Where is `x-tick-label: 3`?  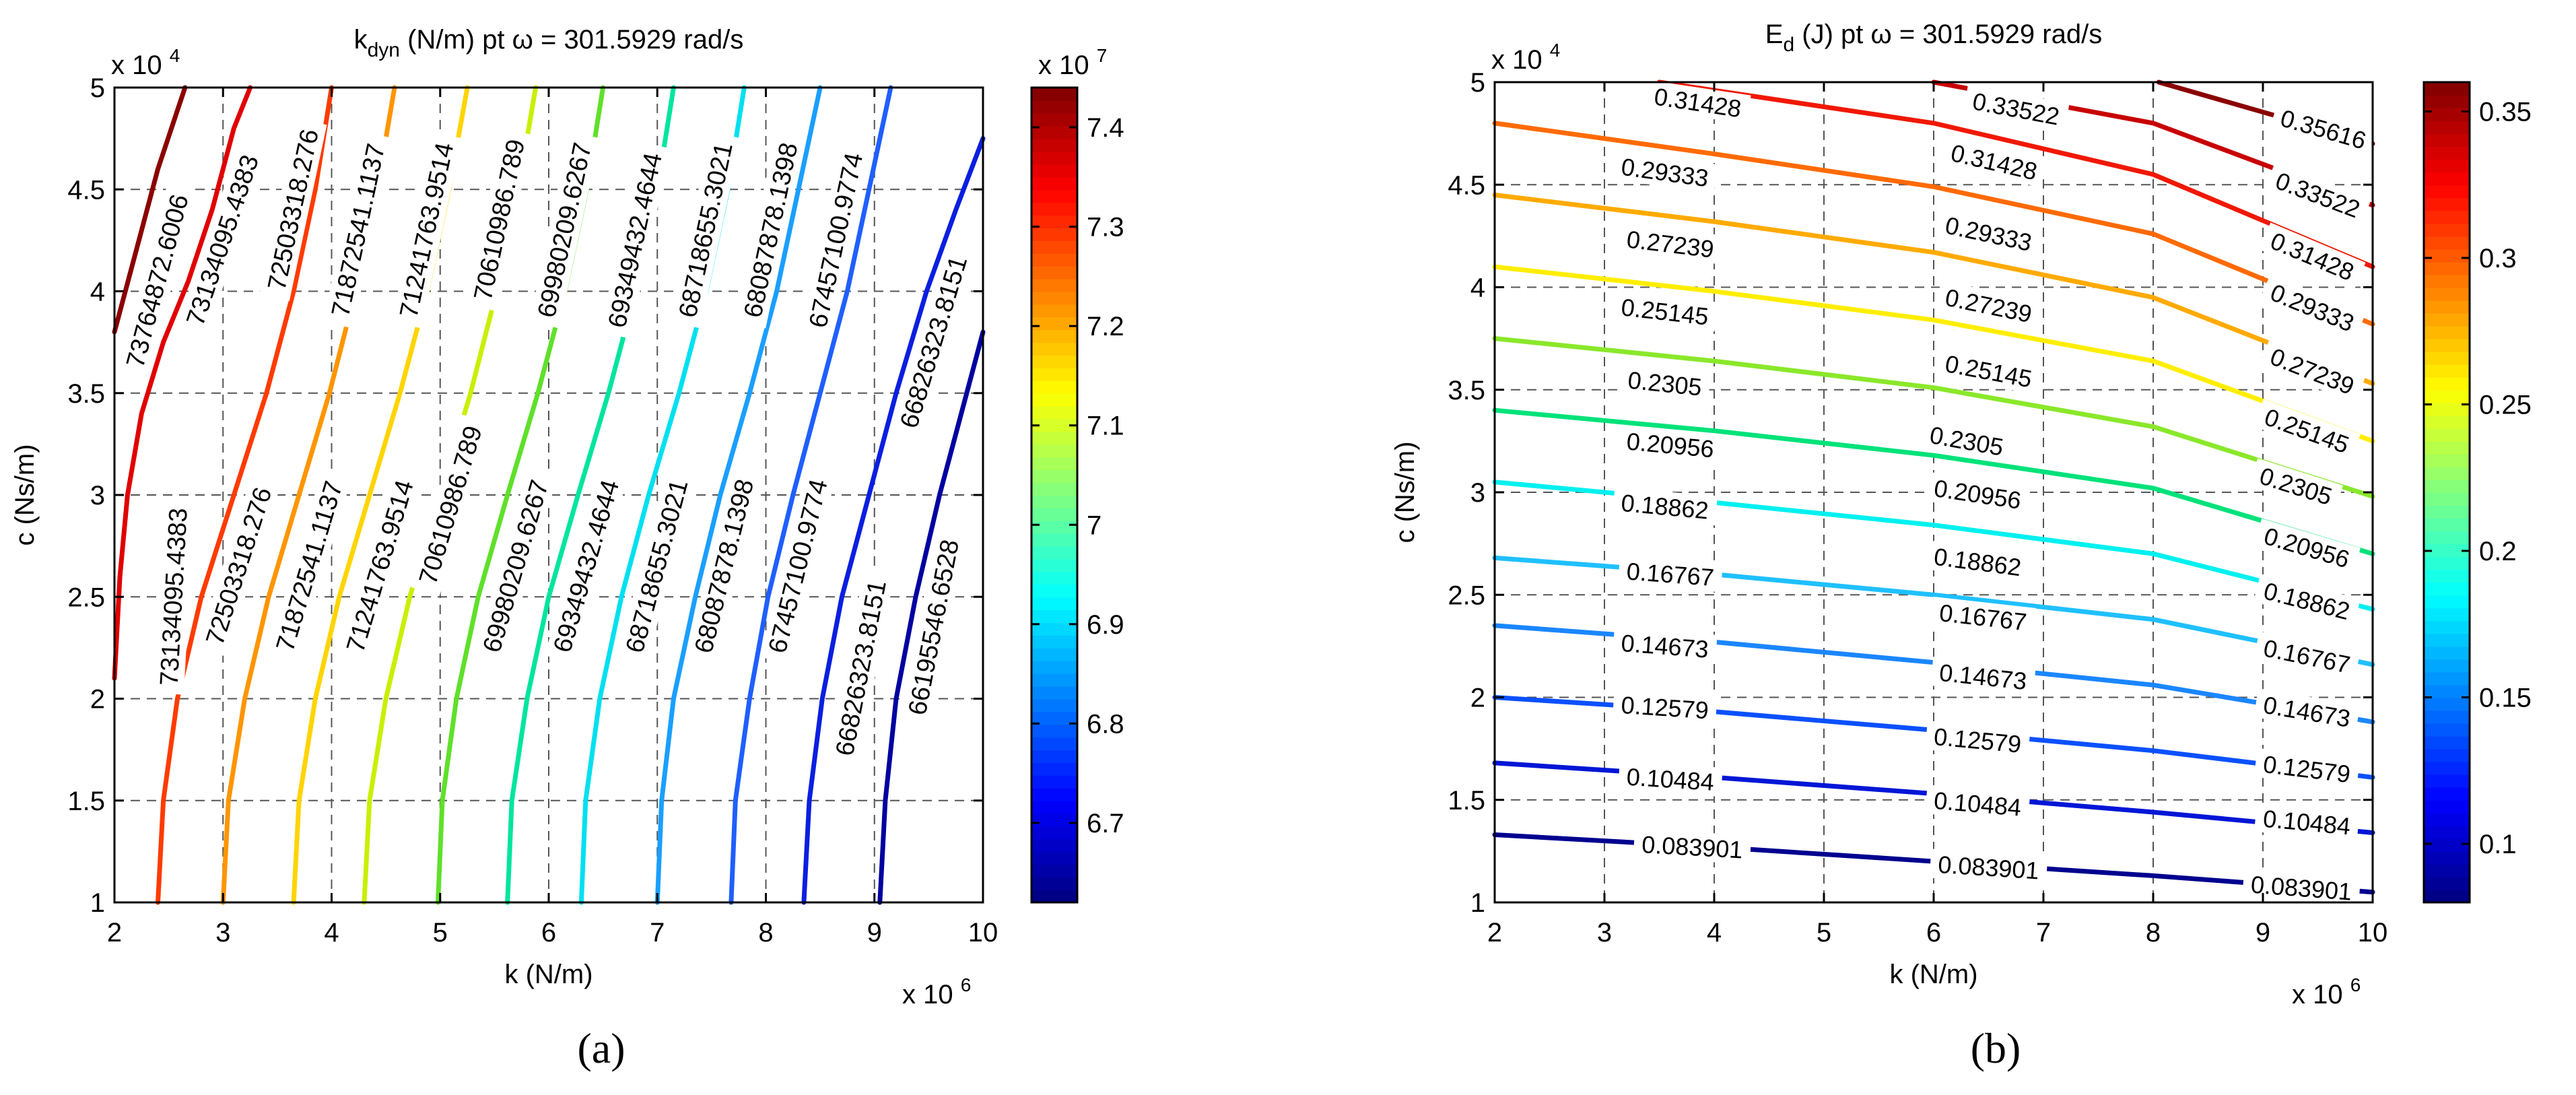 x-tick-label: 3 is located at coordinates (222, 933).